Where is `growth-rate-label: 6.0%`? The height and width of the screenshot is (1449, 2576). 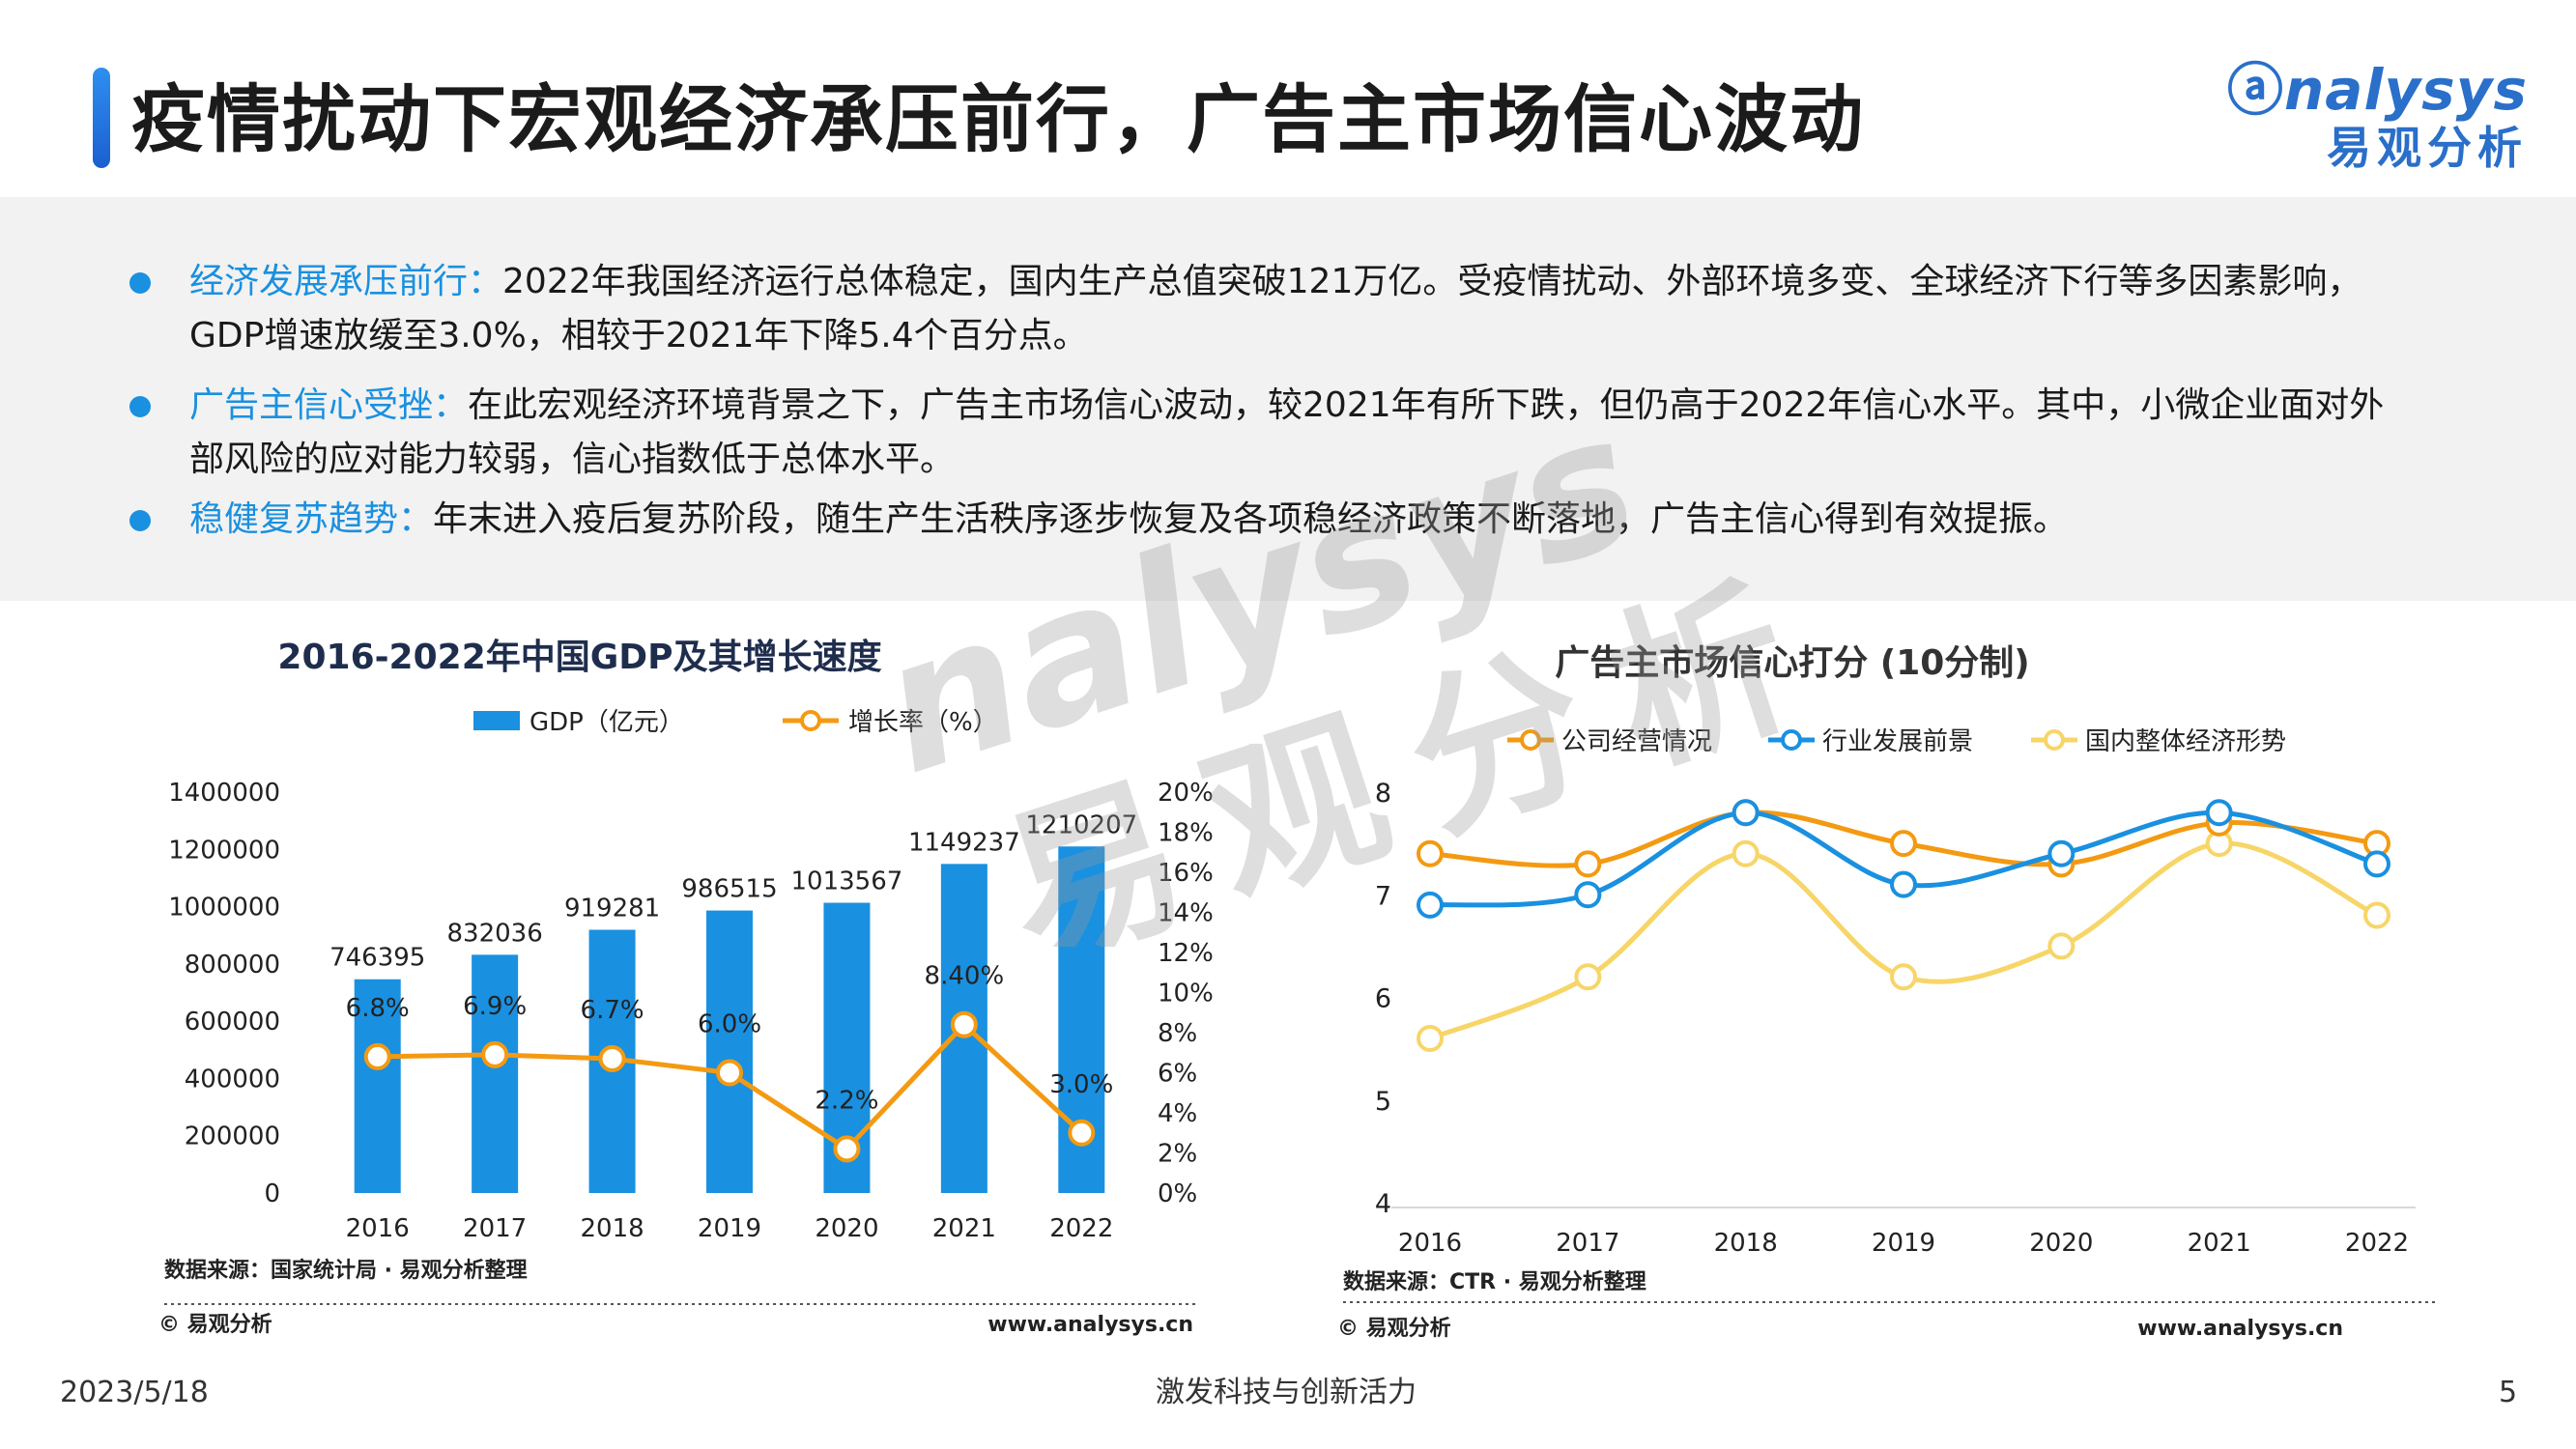
growth-rate-label: 6.0% is located at coordinates (730, 1024).